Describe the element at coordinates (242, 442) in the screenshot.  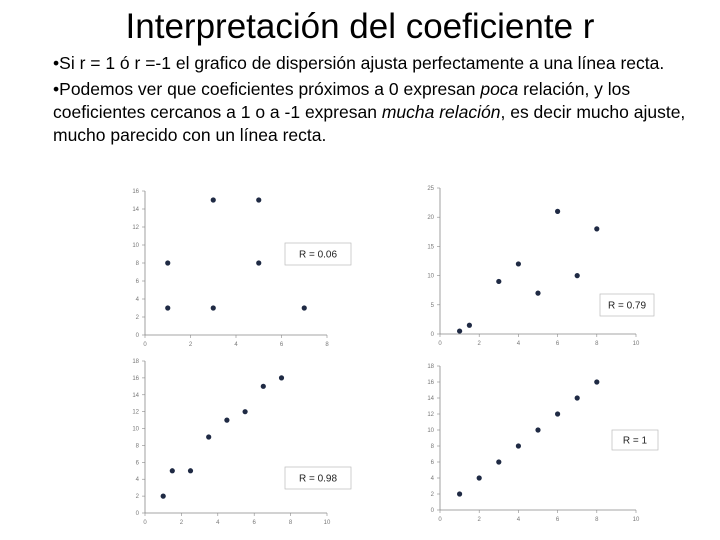
I see `scatter-chart-r098: 0 2 4 6 8 10 12 14 16 18 0 2 4 6 8 10 R = 0.98` at that location.